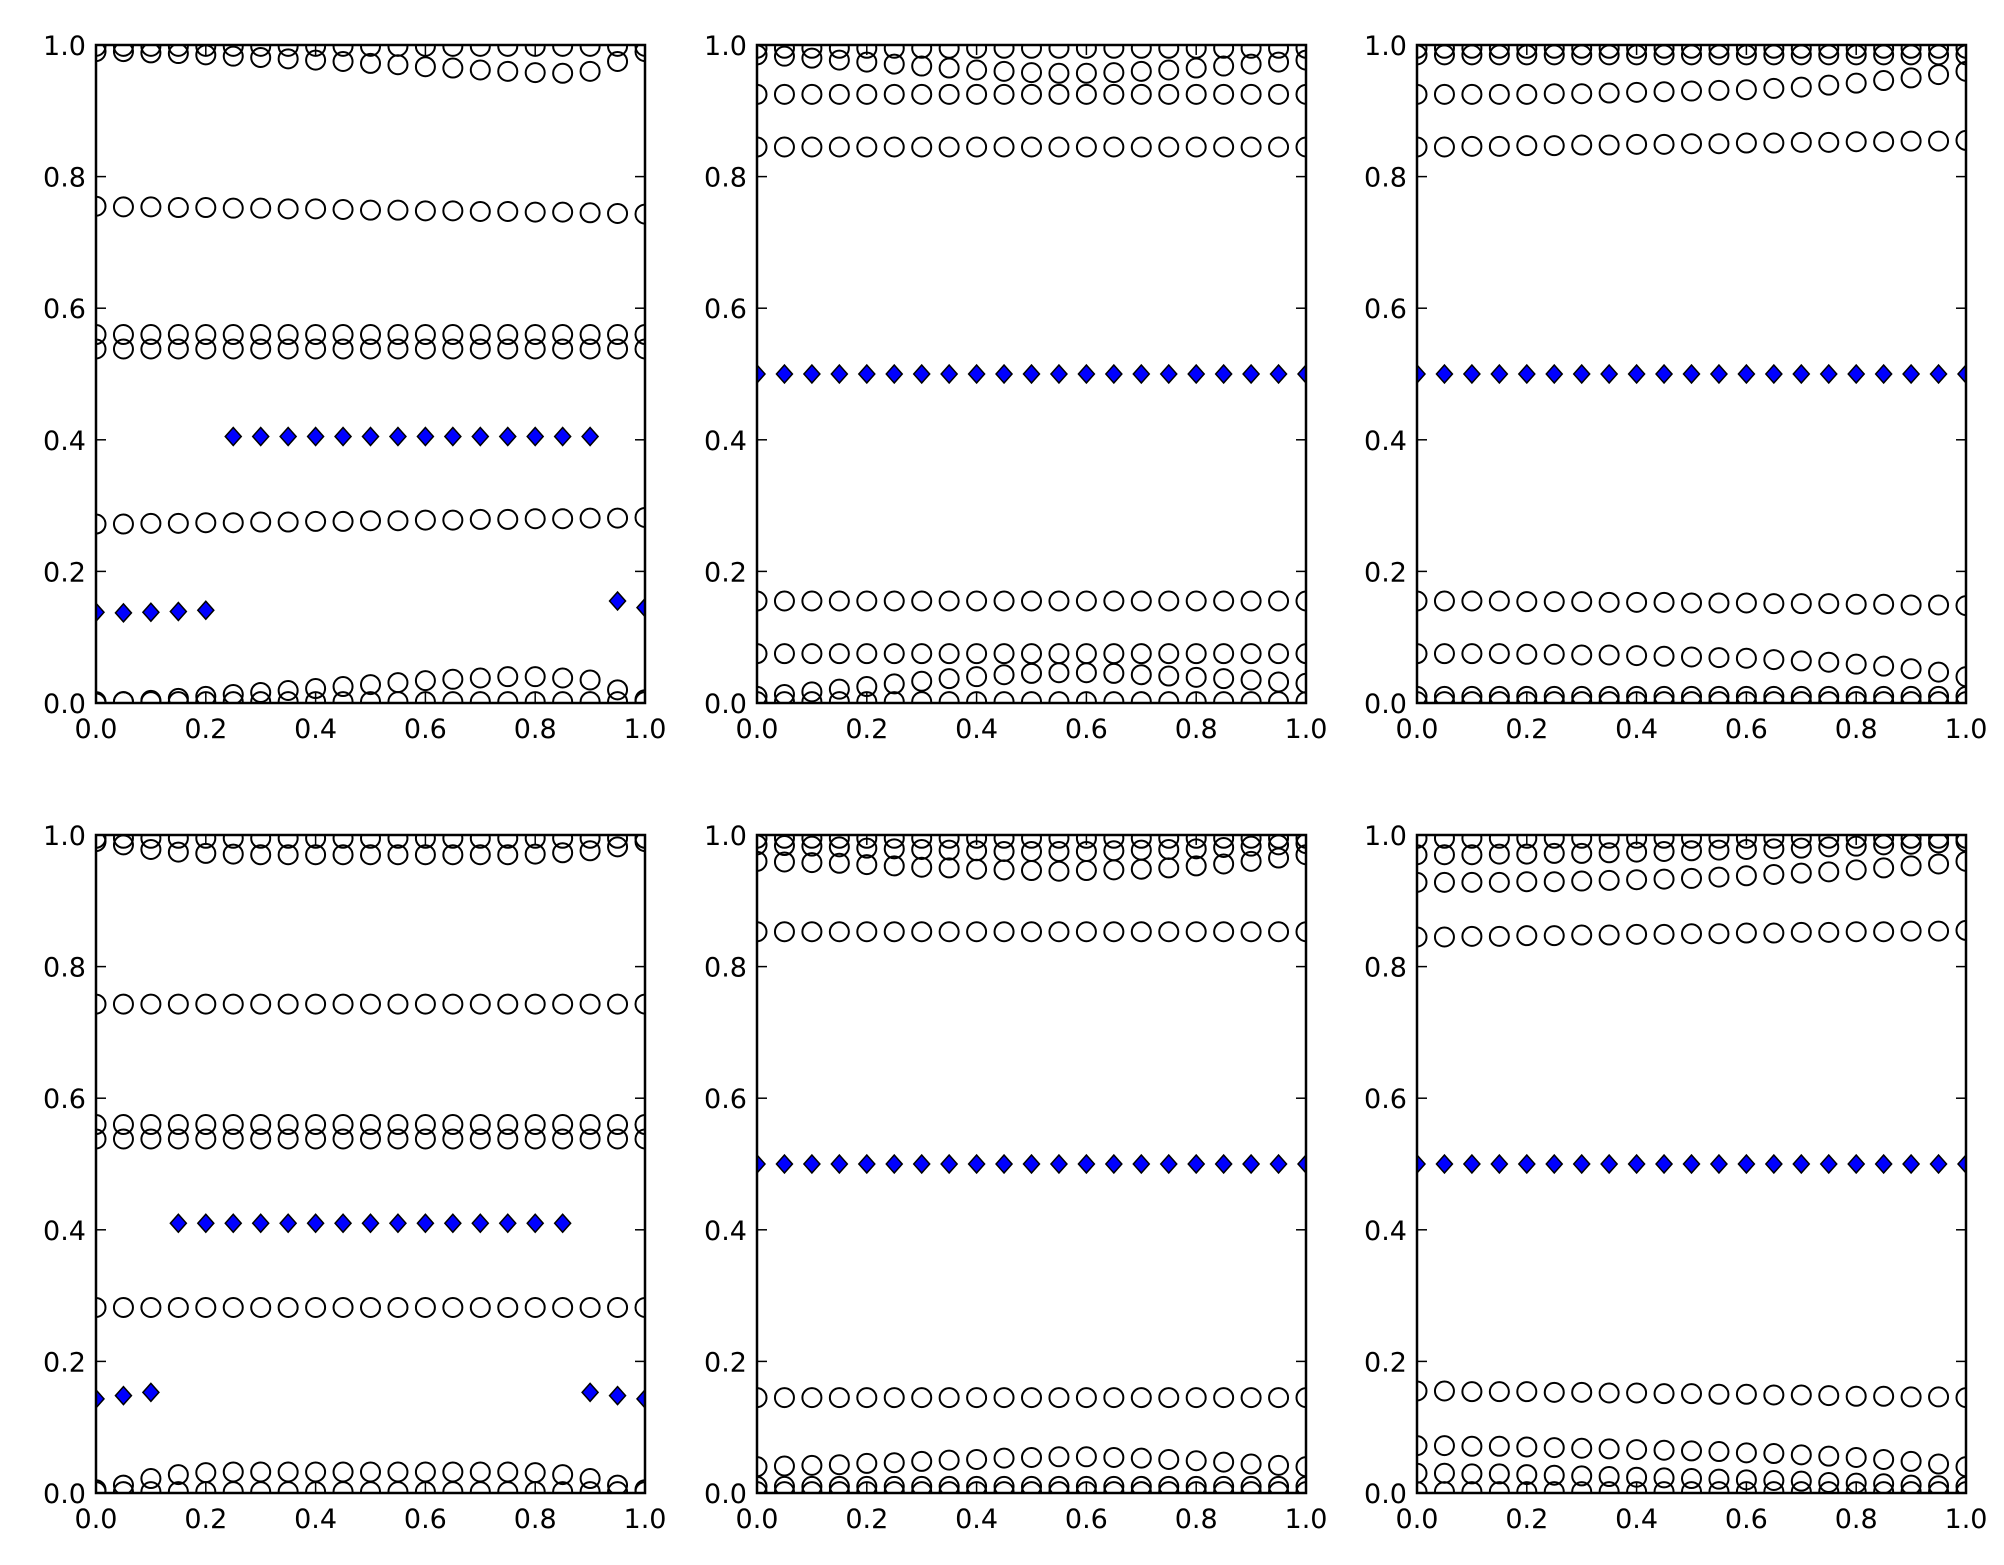 The image size is (2004, 1565). Describe the element at coordinates (725, 704) in the screenshot. I see `y-tick-label: 0.0` at that location.